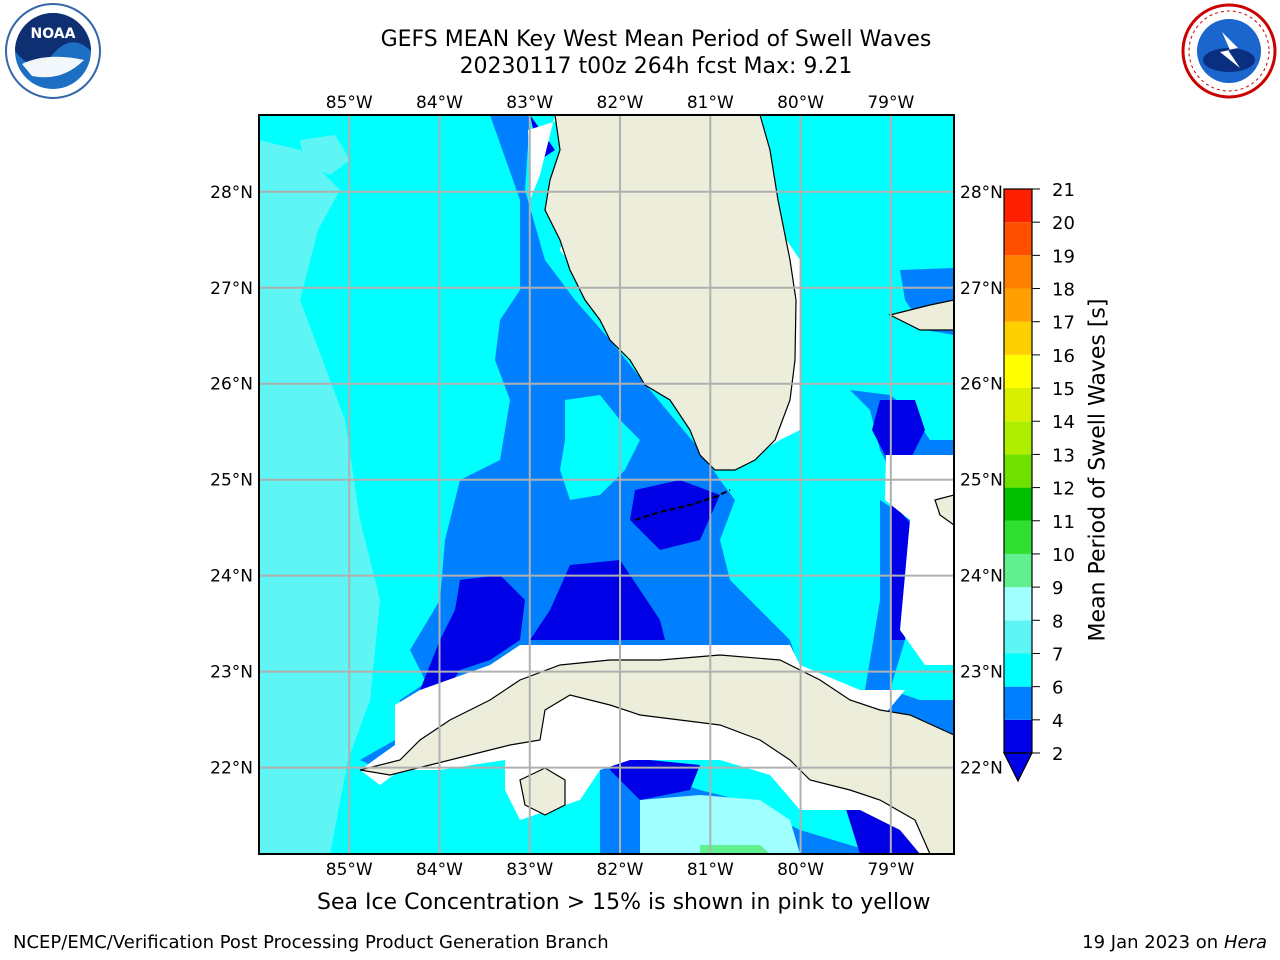 This screenshot has width=1280, height=960. Describe the element at coordinates (1057, 654) in the screenshot. I see `colorbar-tick-label: 7` at that location.